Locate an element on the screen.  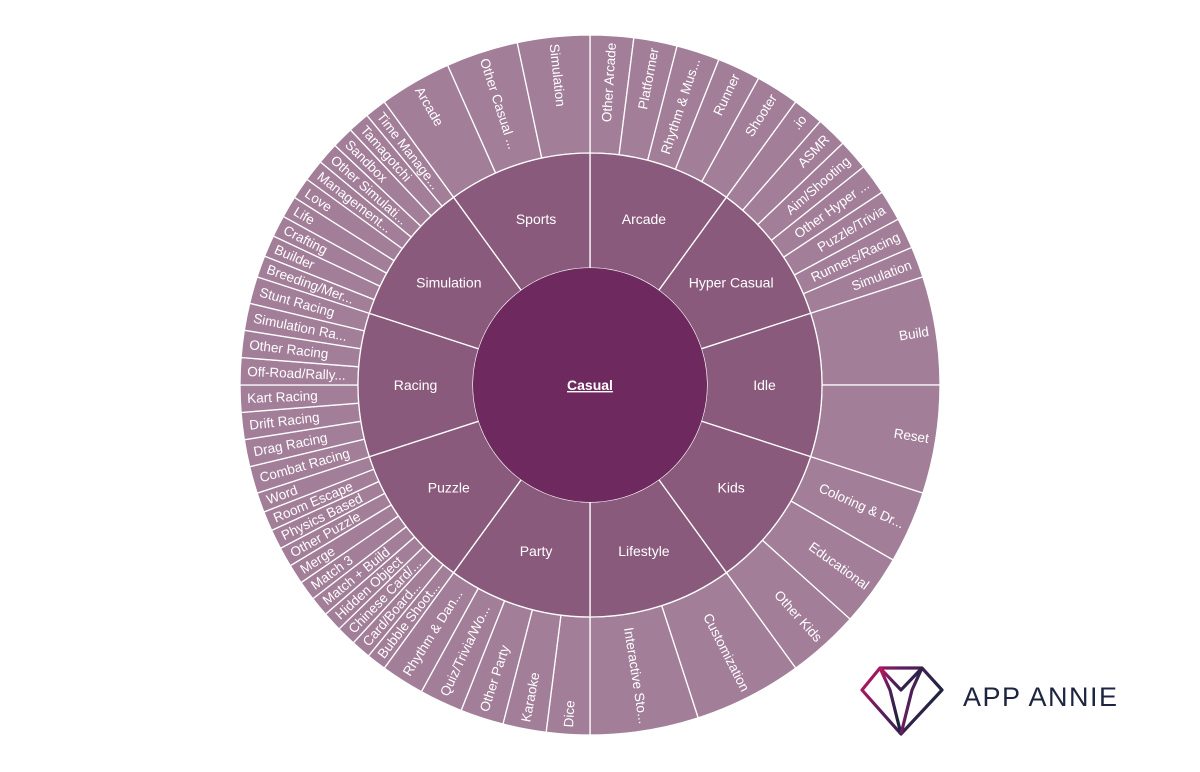
subcategory-label-kart-racing: Kart Racing is located at coordinates (282, 397).